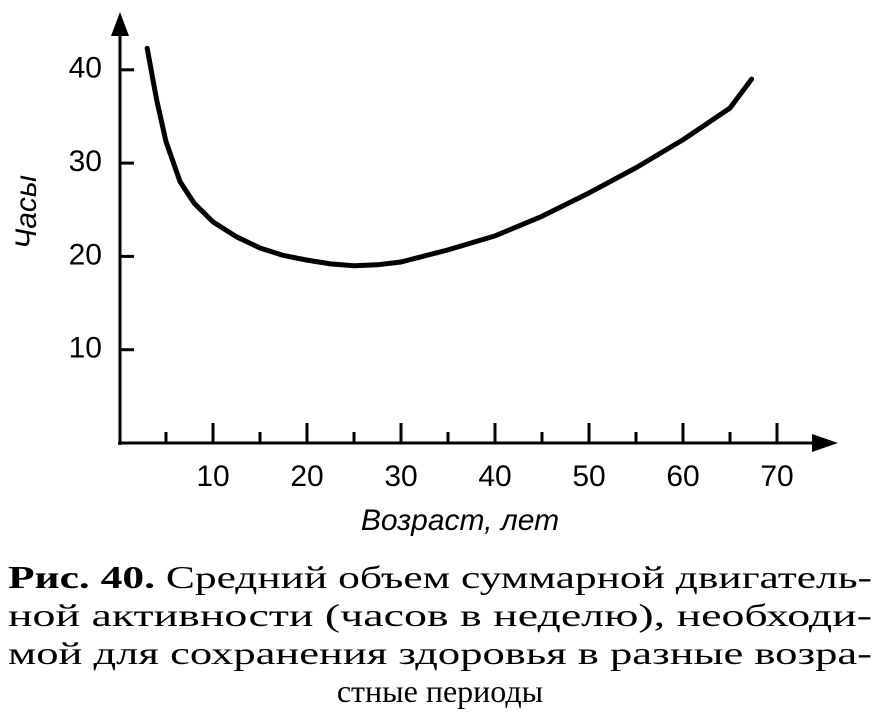 The width and height of the screenshot is (880, 724). I want to click on y-tick-label: 40, so click(85, 68).